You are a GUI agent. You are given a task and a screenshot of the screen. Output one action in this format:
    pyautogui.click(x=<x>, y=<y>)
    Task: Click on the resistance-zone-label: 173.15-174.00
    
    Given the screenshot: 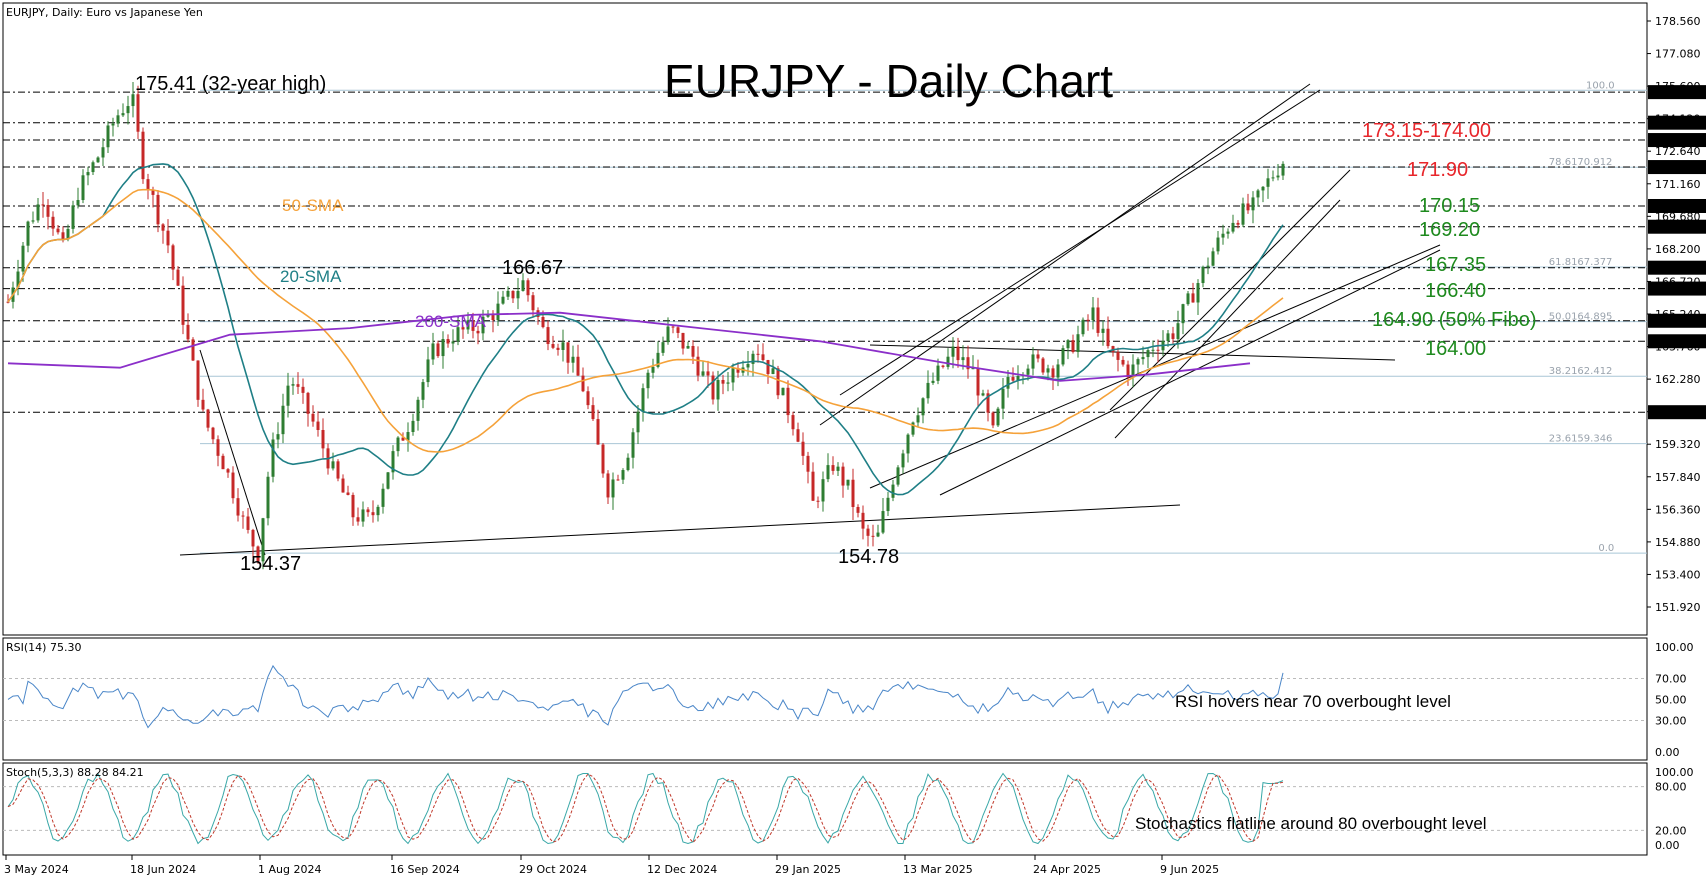 What is the action you would take?
    pyautogui.click(x=1426, y=131)
    